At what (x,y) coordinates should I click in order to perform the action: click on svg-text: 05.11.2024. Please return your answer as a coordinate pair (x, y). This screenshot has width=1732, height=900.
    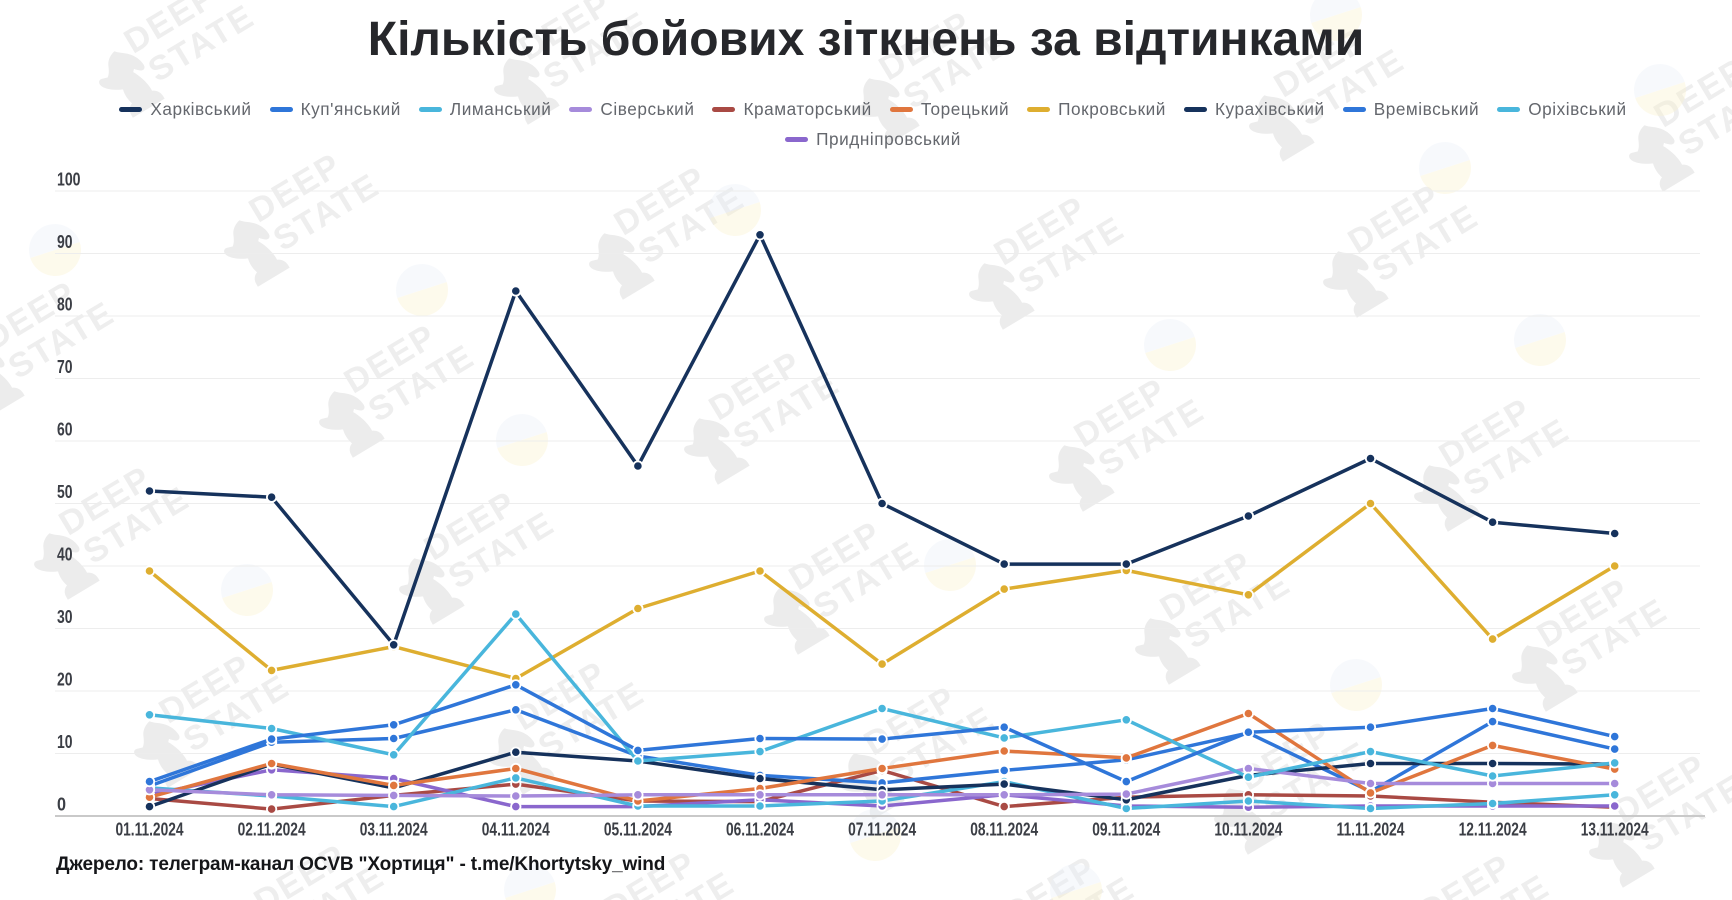
    Looking at the image, I should click on (638, 830).